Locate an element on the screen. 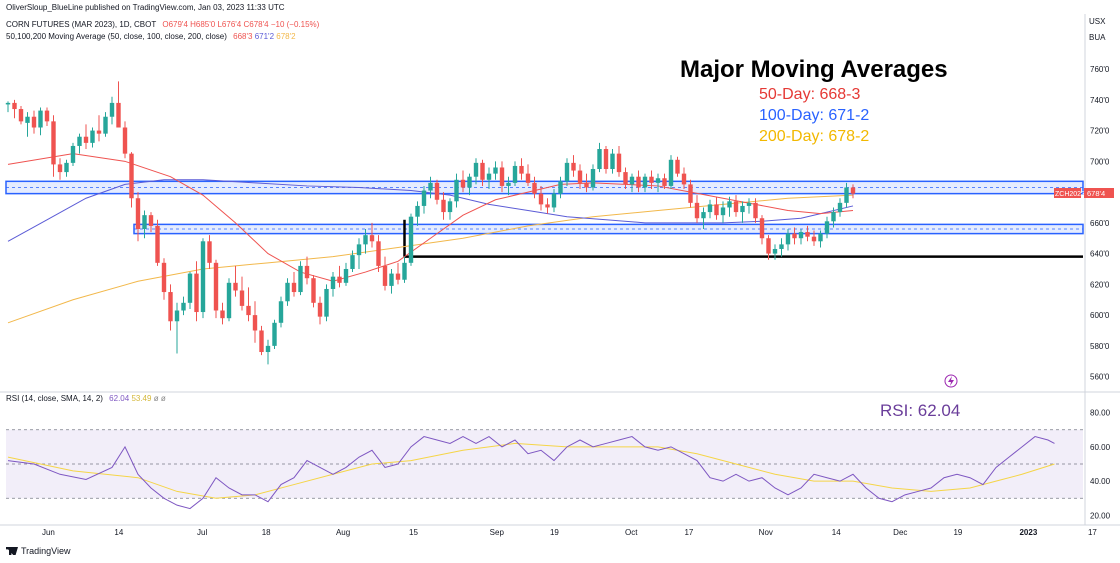 The height and width of the screenshot is (563, 1120). rsi-value: 62.04 is located at coordinates (119, 398).